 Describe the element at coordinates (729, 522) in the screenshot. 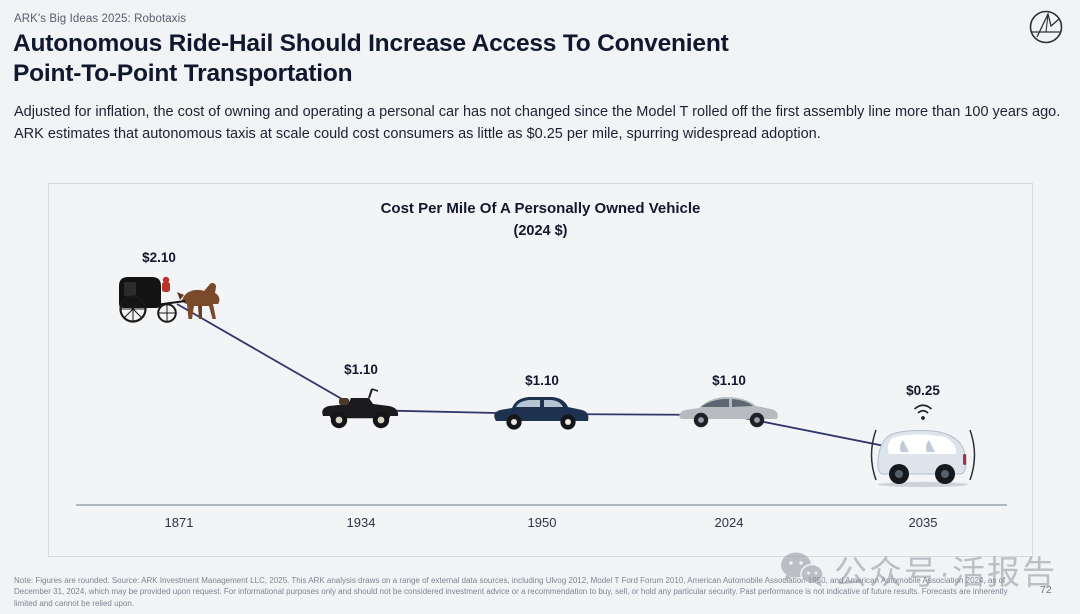

I see `tick-2024: 2024` at that location.